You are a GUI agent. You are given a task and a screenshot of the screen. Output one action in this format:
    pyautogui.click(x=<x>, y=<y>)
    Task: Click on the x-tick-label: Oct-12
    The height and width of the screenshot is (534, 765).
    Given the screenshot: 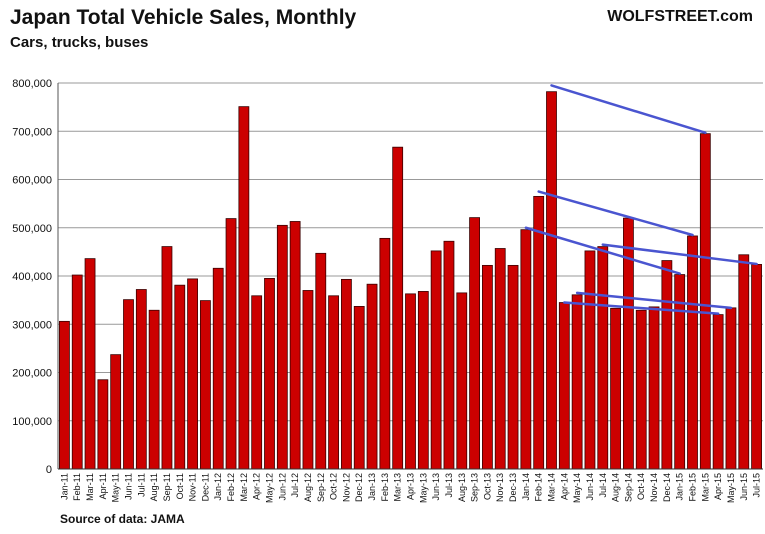 What is the action you would take?
    pyautogui.click(x=334, y=486)
    